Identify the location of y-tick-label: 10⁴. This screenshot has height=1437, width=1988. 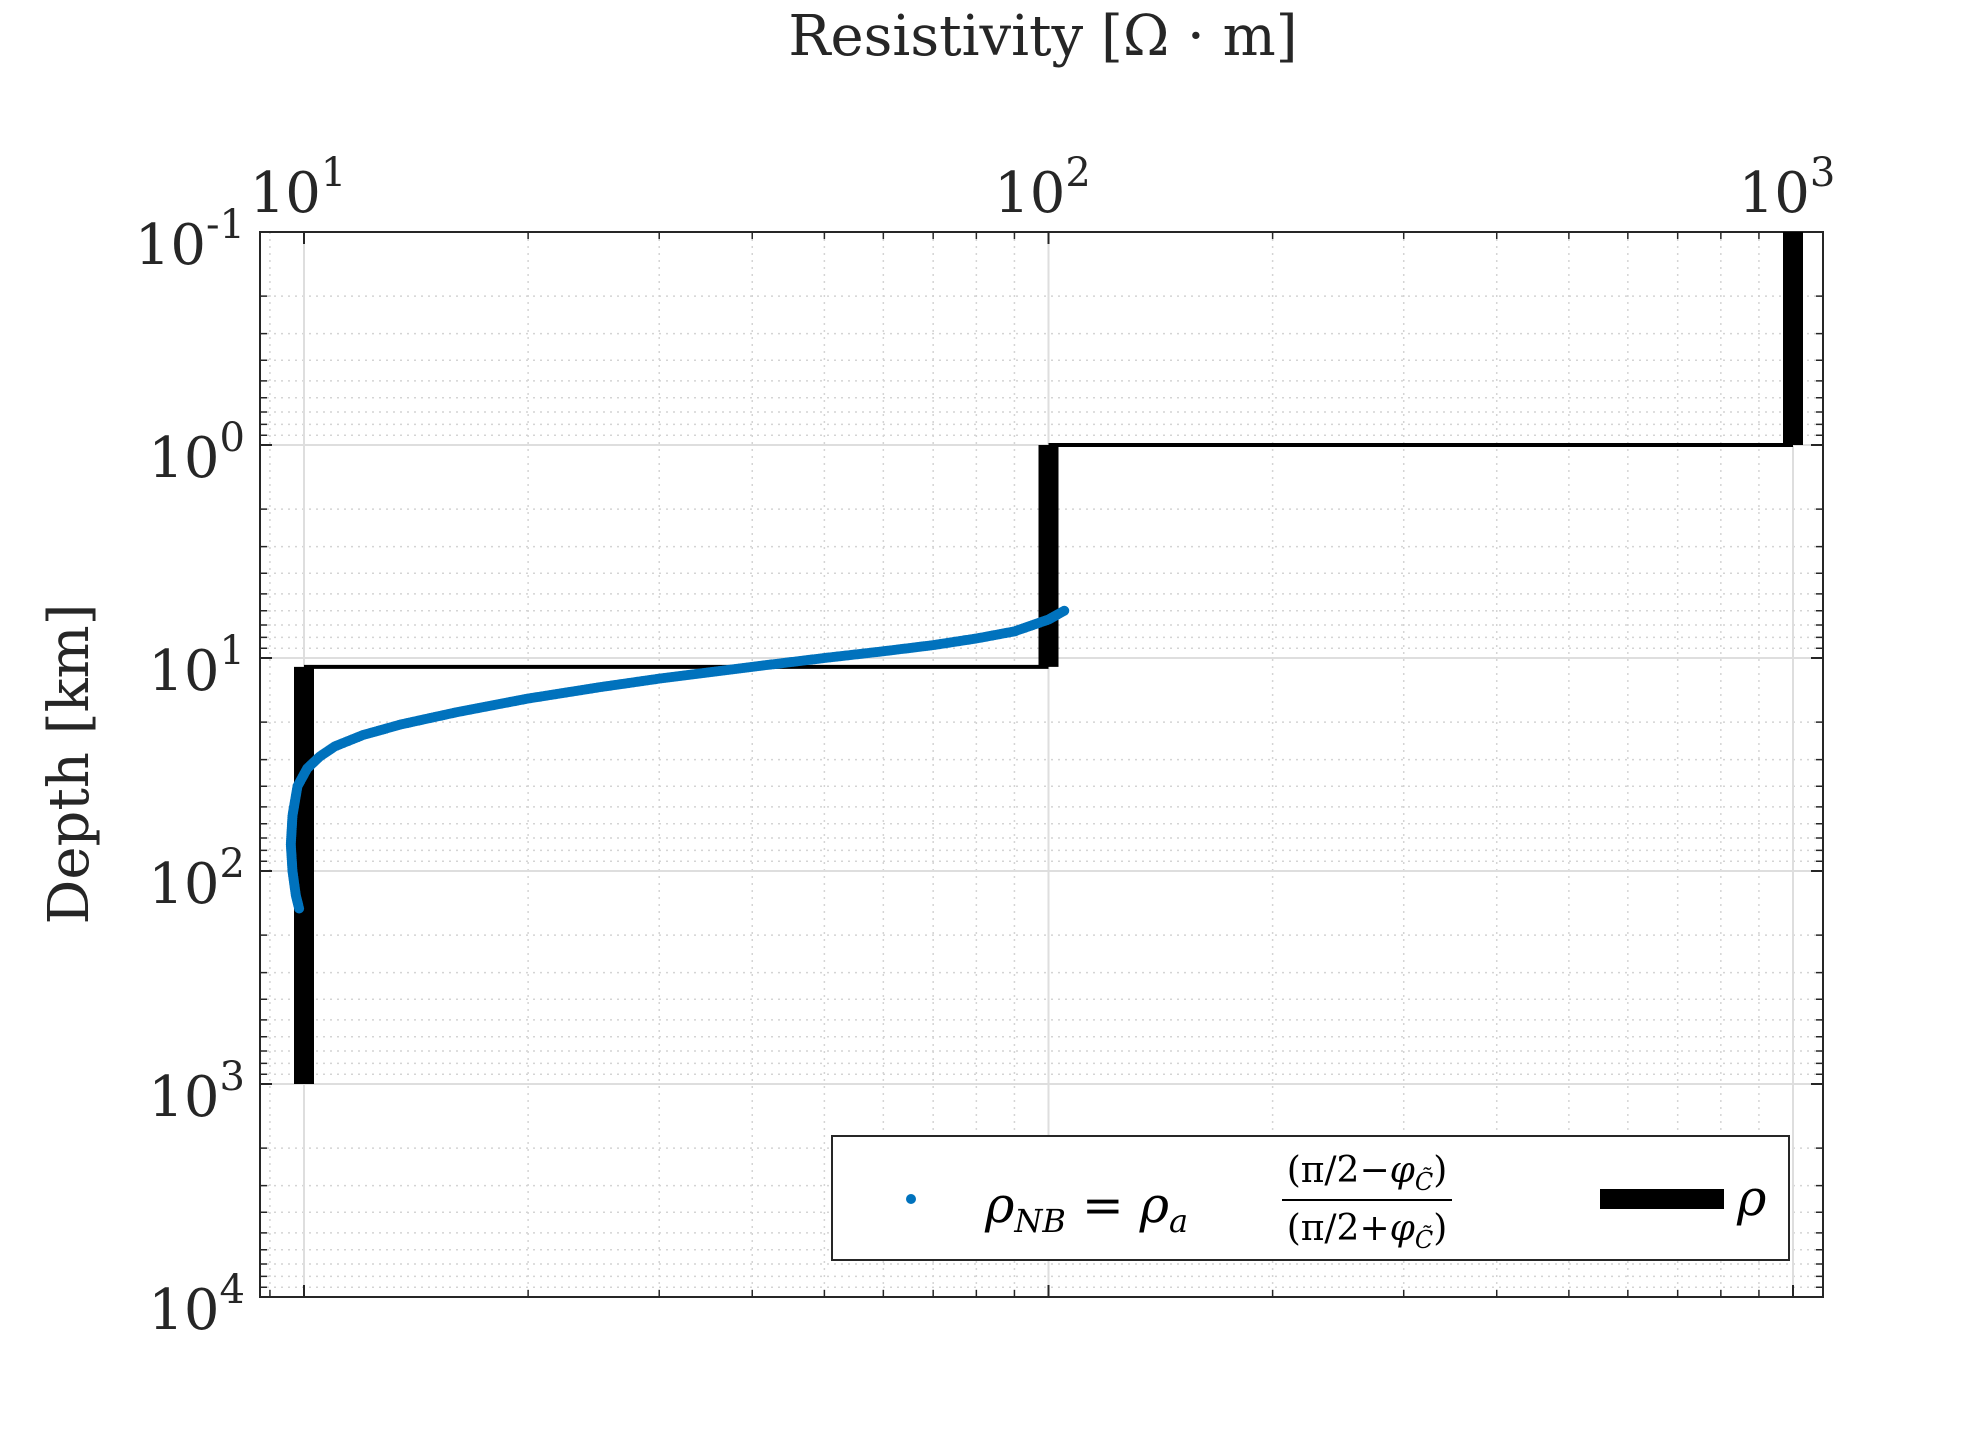
(196, 1305).